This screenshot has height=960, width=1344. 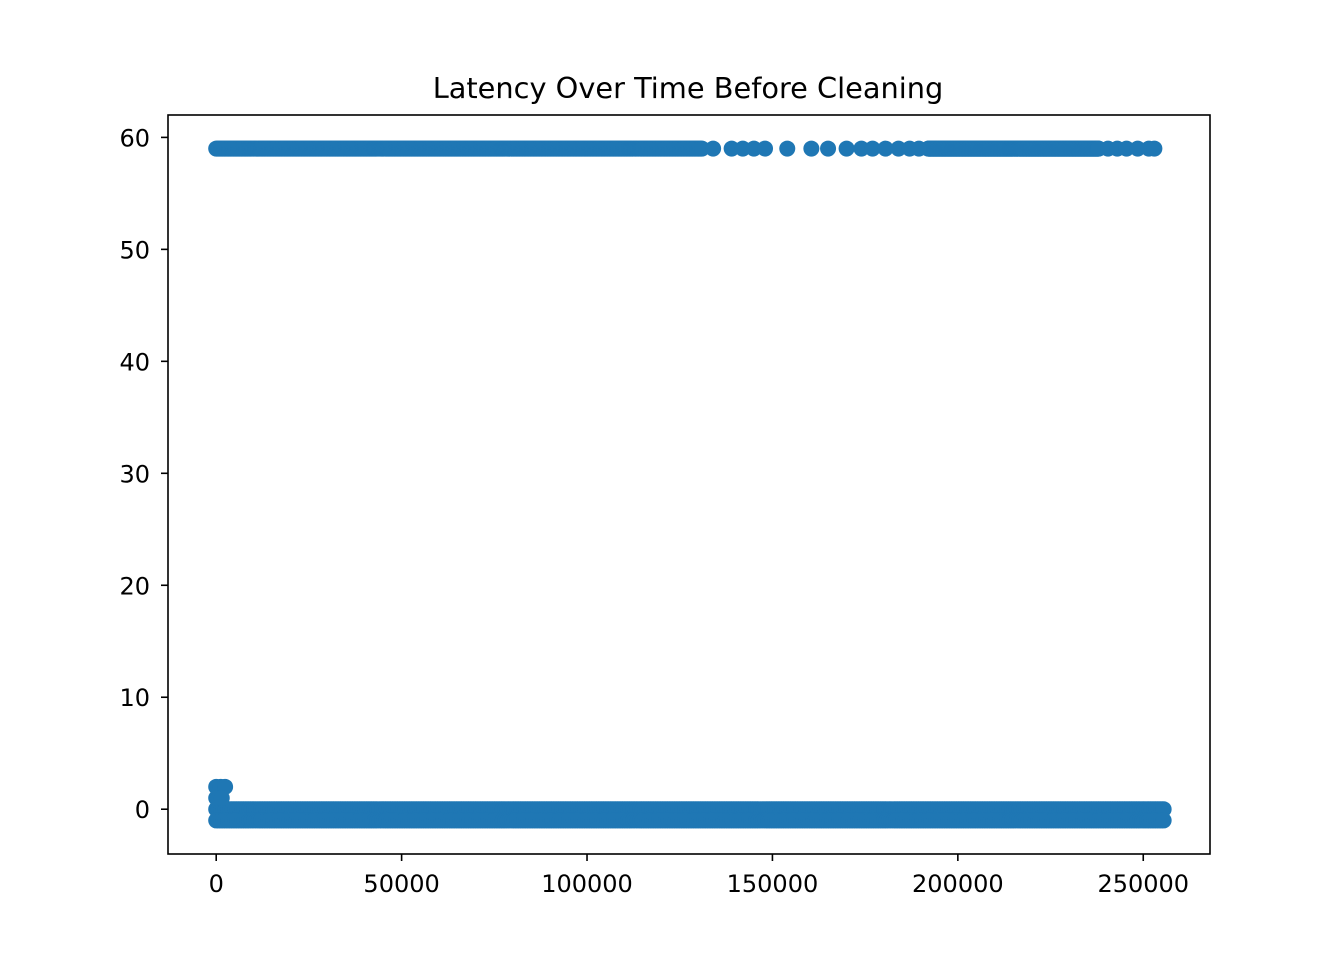 What do you see at coordinates (134, 138) in the screenshot?
I see `y-tick-label: 60` at bounding box center [134, 138].